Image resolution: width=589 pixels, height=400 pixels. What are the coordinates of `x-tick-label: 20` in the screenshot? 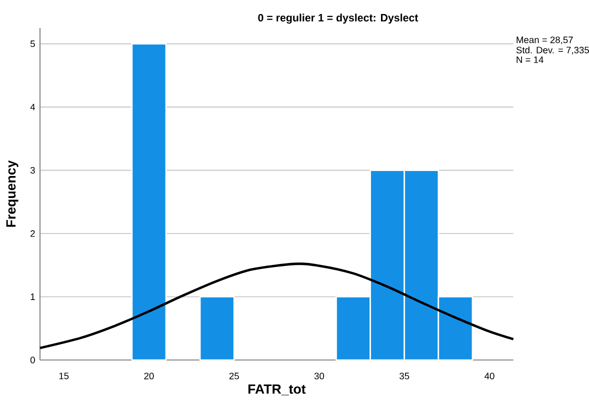 It's located at (149, 376).